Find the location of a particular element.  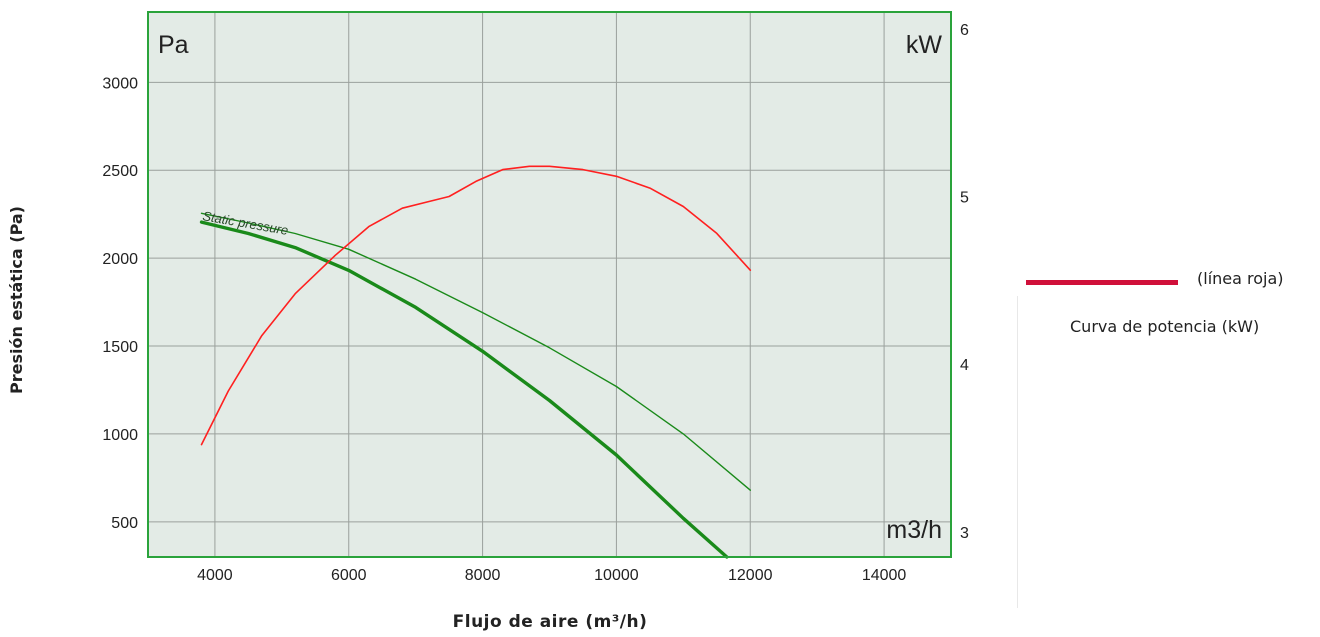

y2-tick-label-4: 4 is located at coordinates (964, 365).